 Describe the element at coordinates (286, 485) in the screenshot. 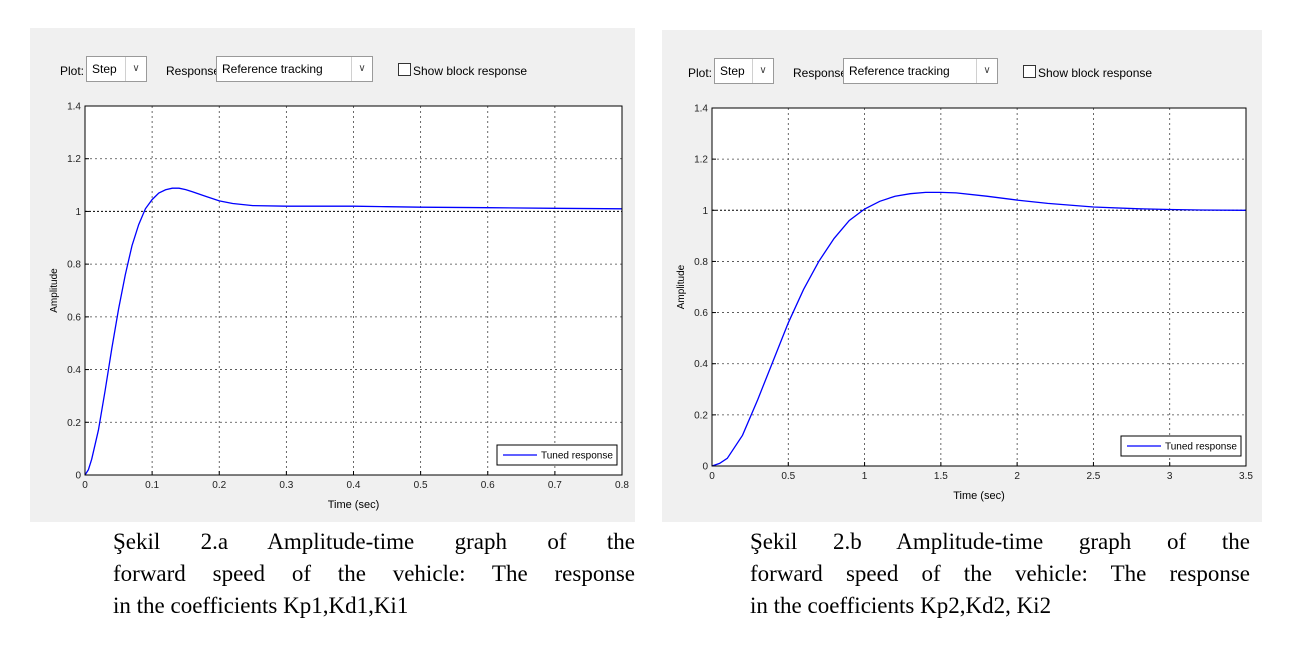

I see `x-tick-label: 0.3` at that location.